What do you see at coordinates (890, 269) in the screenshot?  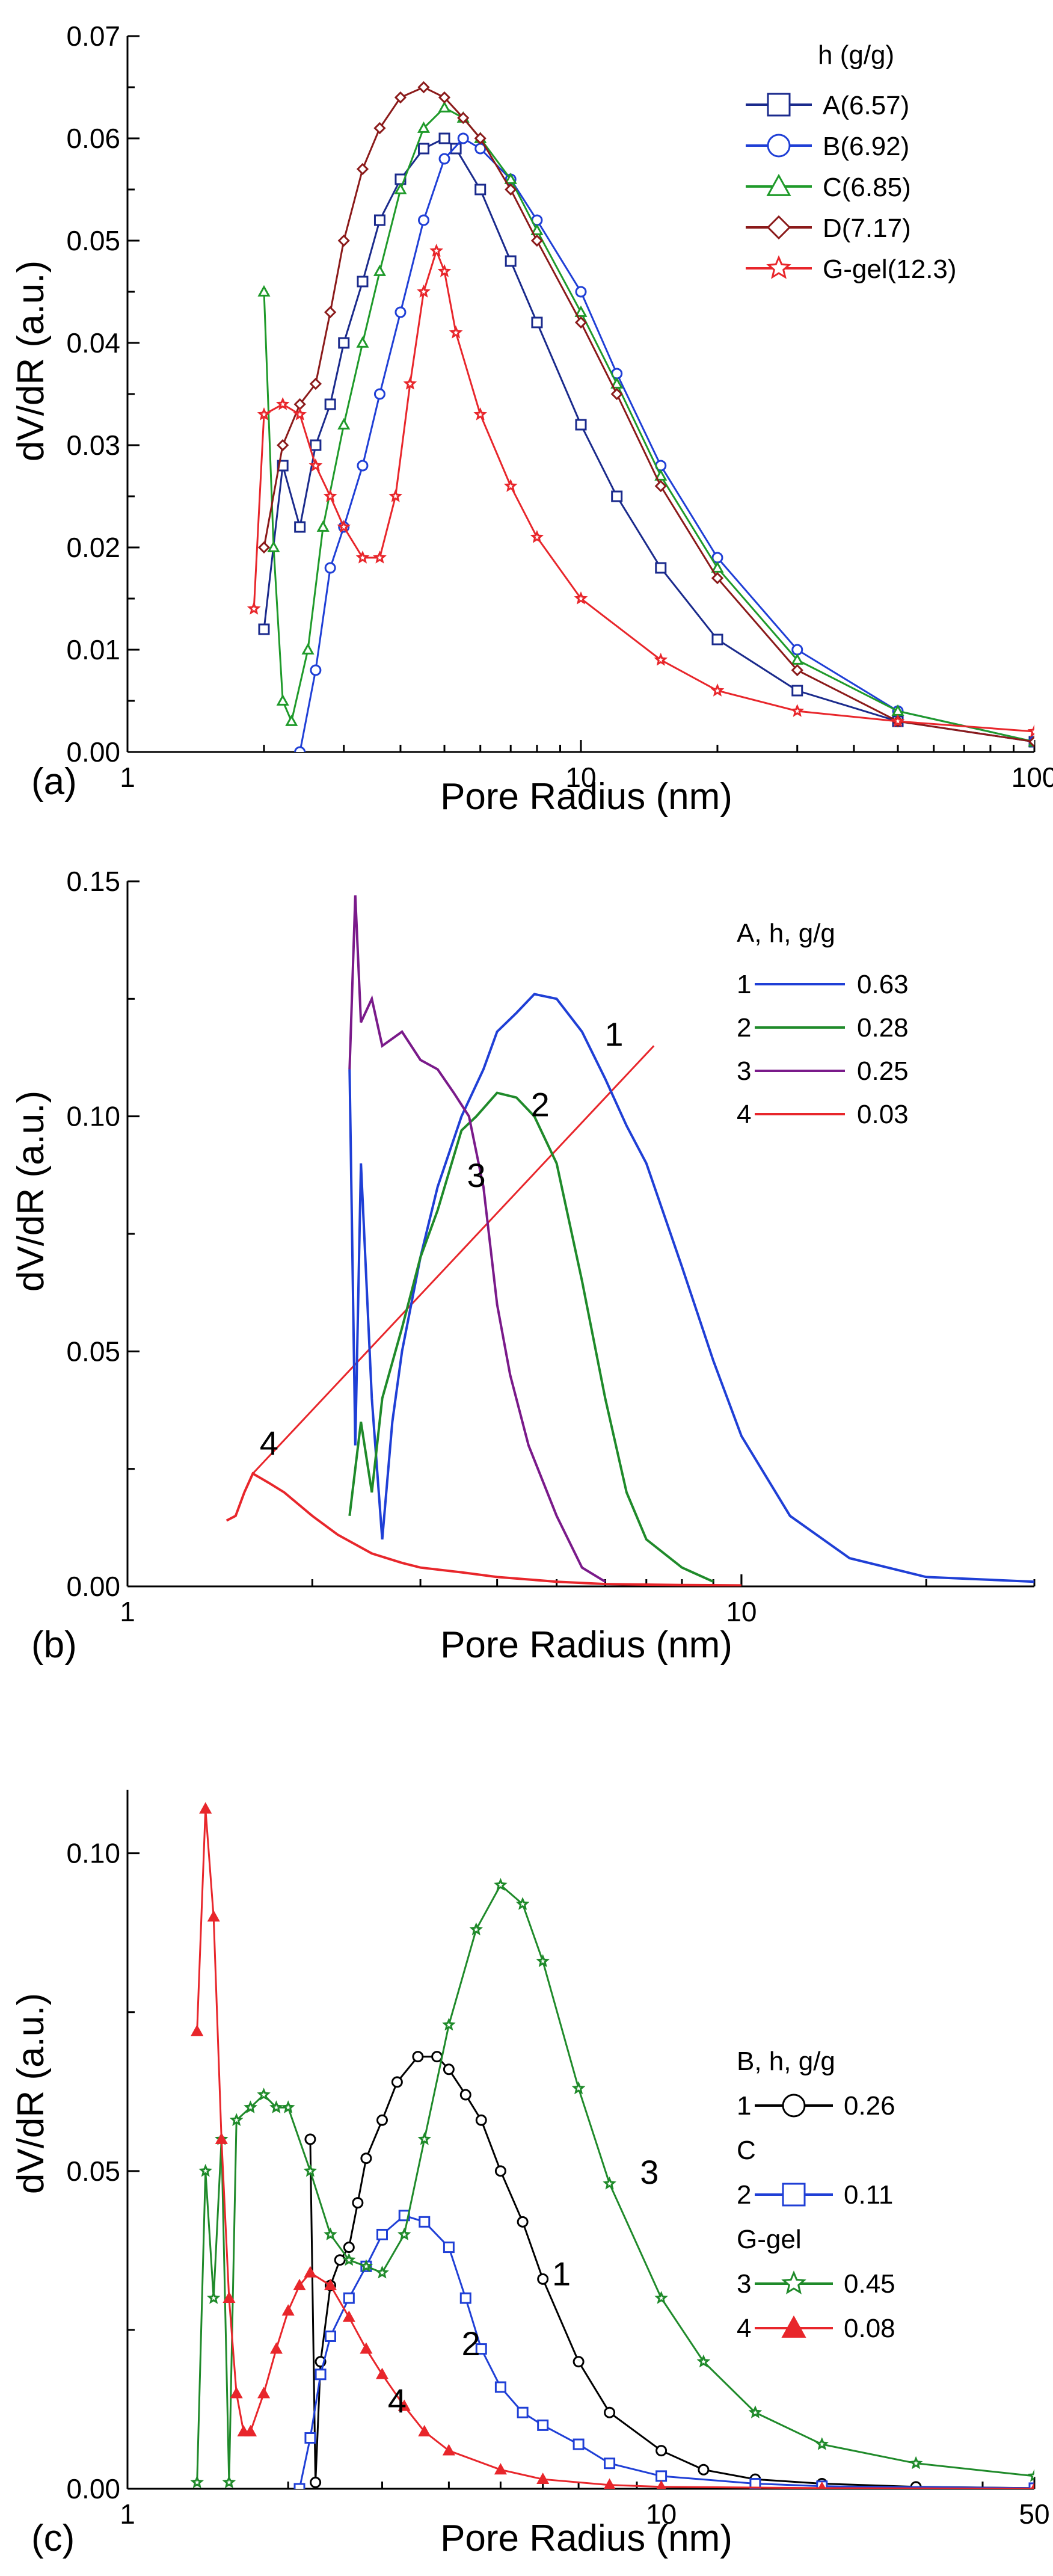 I see `legend-label: G-gel(12.3)` at bounding box center [890, 269].